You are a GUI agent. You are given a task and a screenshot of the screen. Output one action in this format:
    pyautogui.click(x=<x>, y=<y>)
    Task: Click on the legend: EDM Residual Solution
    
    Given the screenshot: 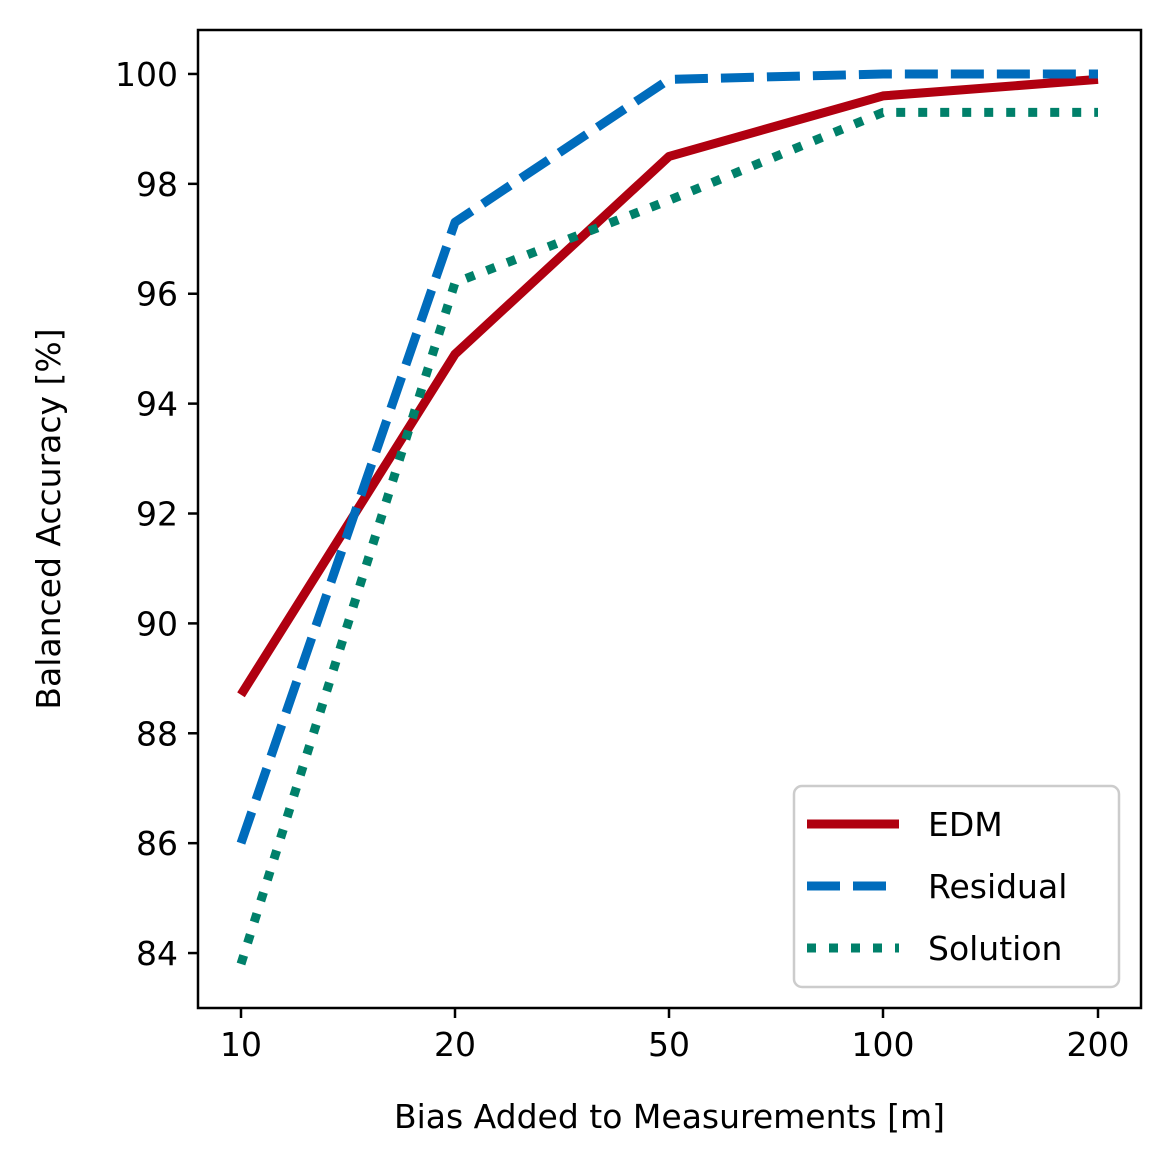 What is the action you would take?
    pyautogui.click(x=956, y=886)
    